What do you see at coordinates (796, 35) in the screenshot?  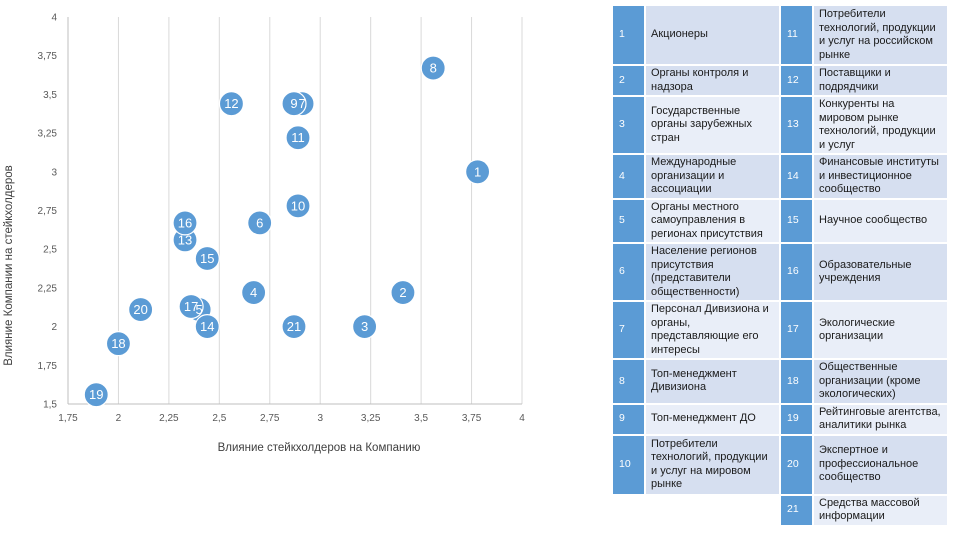 I see `legend-number: 11` at bounding box center [796, 35].